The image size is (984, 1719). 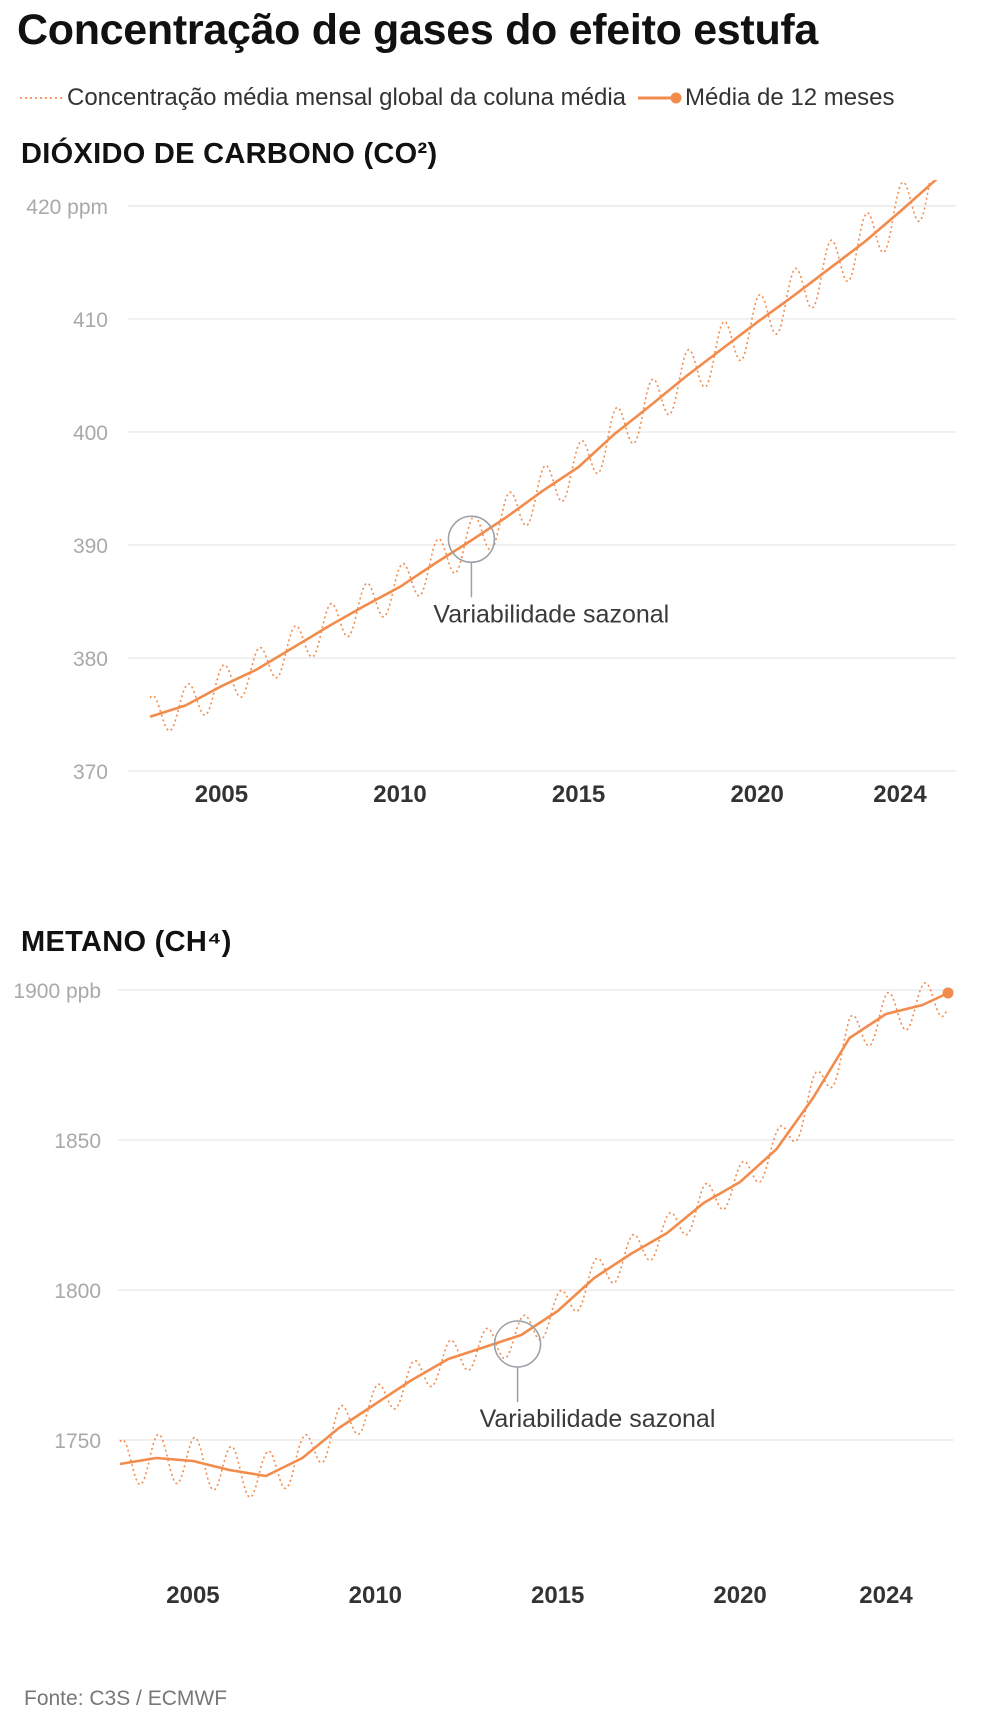 What do you see at coordinates (790, 97) in the screenshot?
I see `legend-average-label: Média de 12 meses` at bounding box center [790, 97].